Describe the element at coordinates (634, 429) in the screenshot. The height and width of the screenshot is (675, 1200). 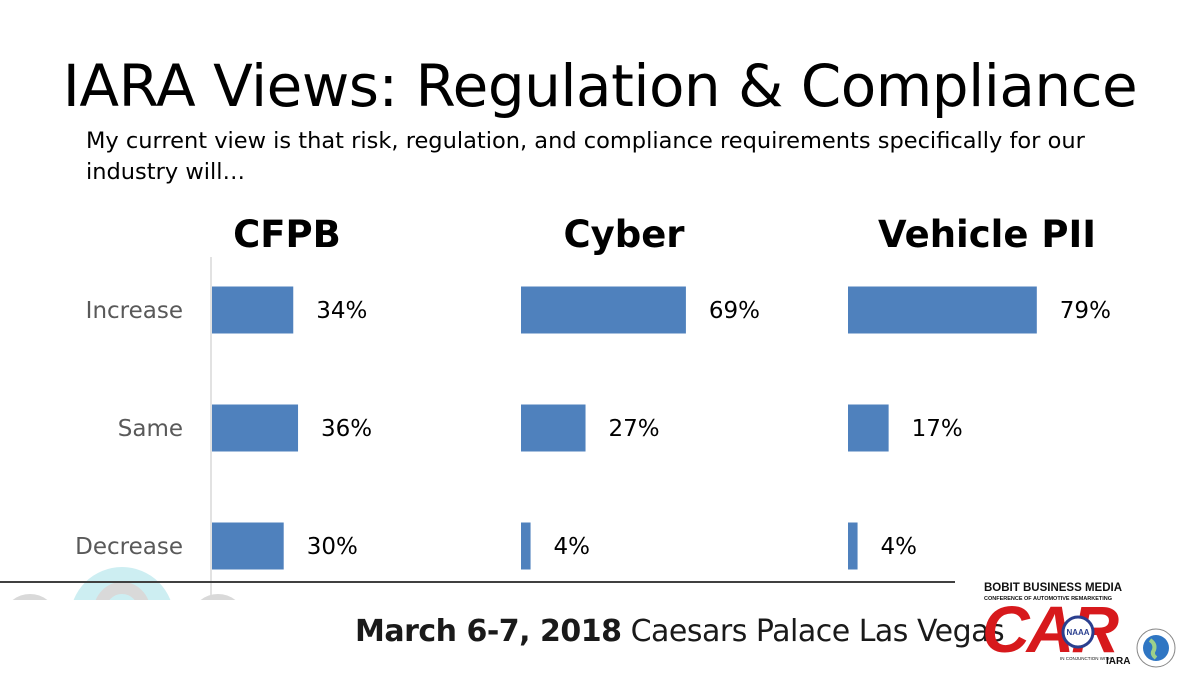
I see `data-label: 27%` at that location.